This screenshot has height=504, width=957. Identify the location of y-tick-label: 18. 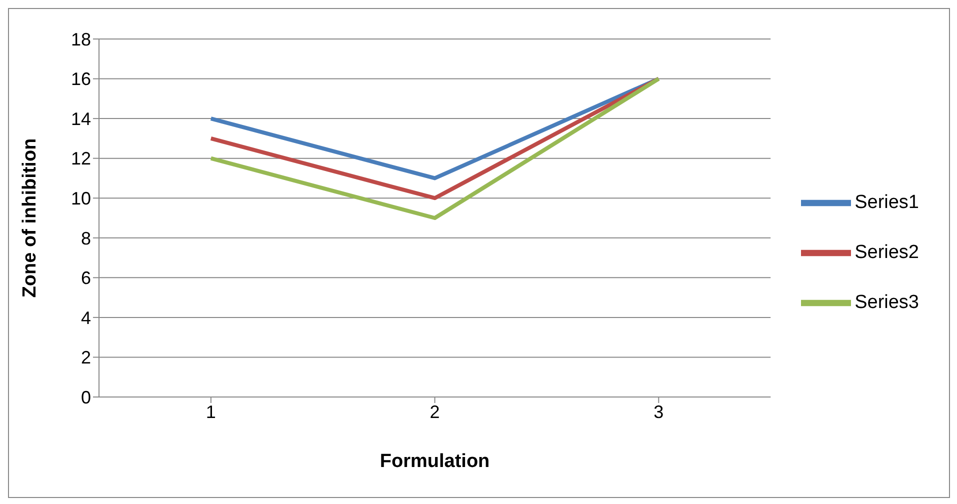
(80, 39).